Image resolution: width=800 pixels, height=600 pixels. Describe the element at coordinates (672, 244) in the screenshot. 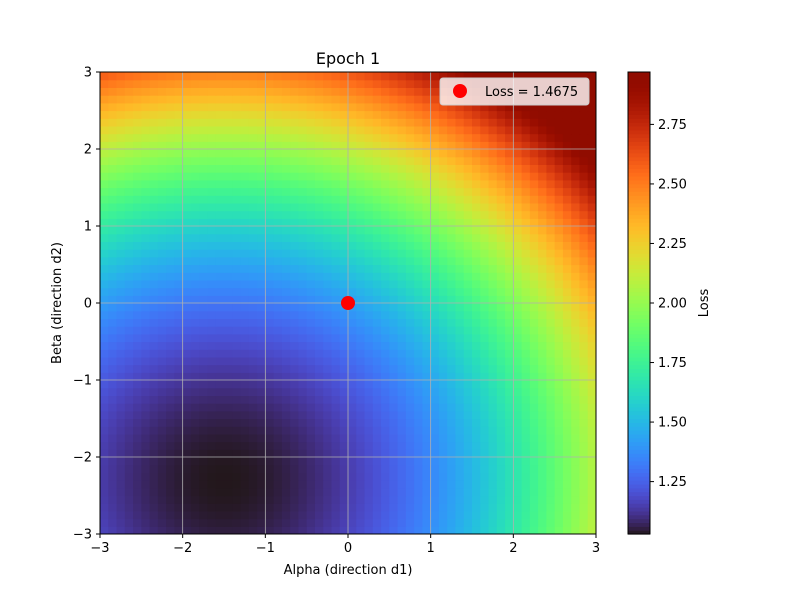

I see `colorbar-tick-label: 2.25` at that location.